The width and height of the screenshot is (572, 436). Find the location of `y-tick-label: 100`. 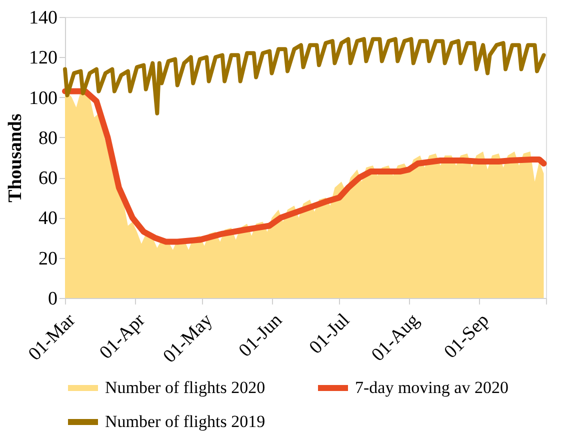

y-tick-label: 100 is located at coordinates (43, 98).